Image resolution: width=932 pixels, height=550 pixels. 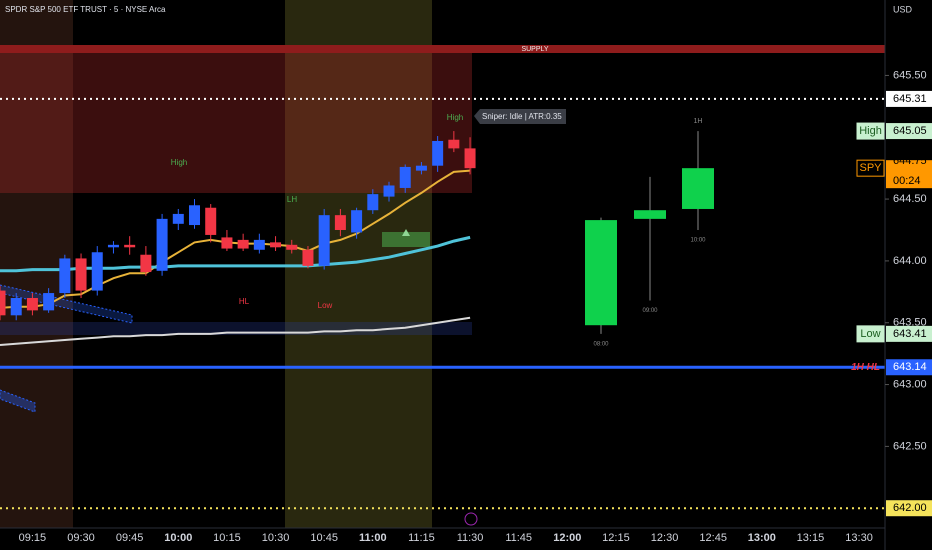 I want to click on x-tick-label: 11:00, so click(x=373, y=538).